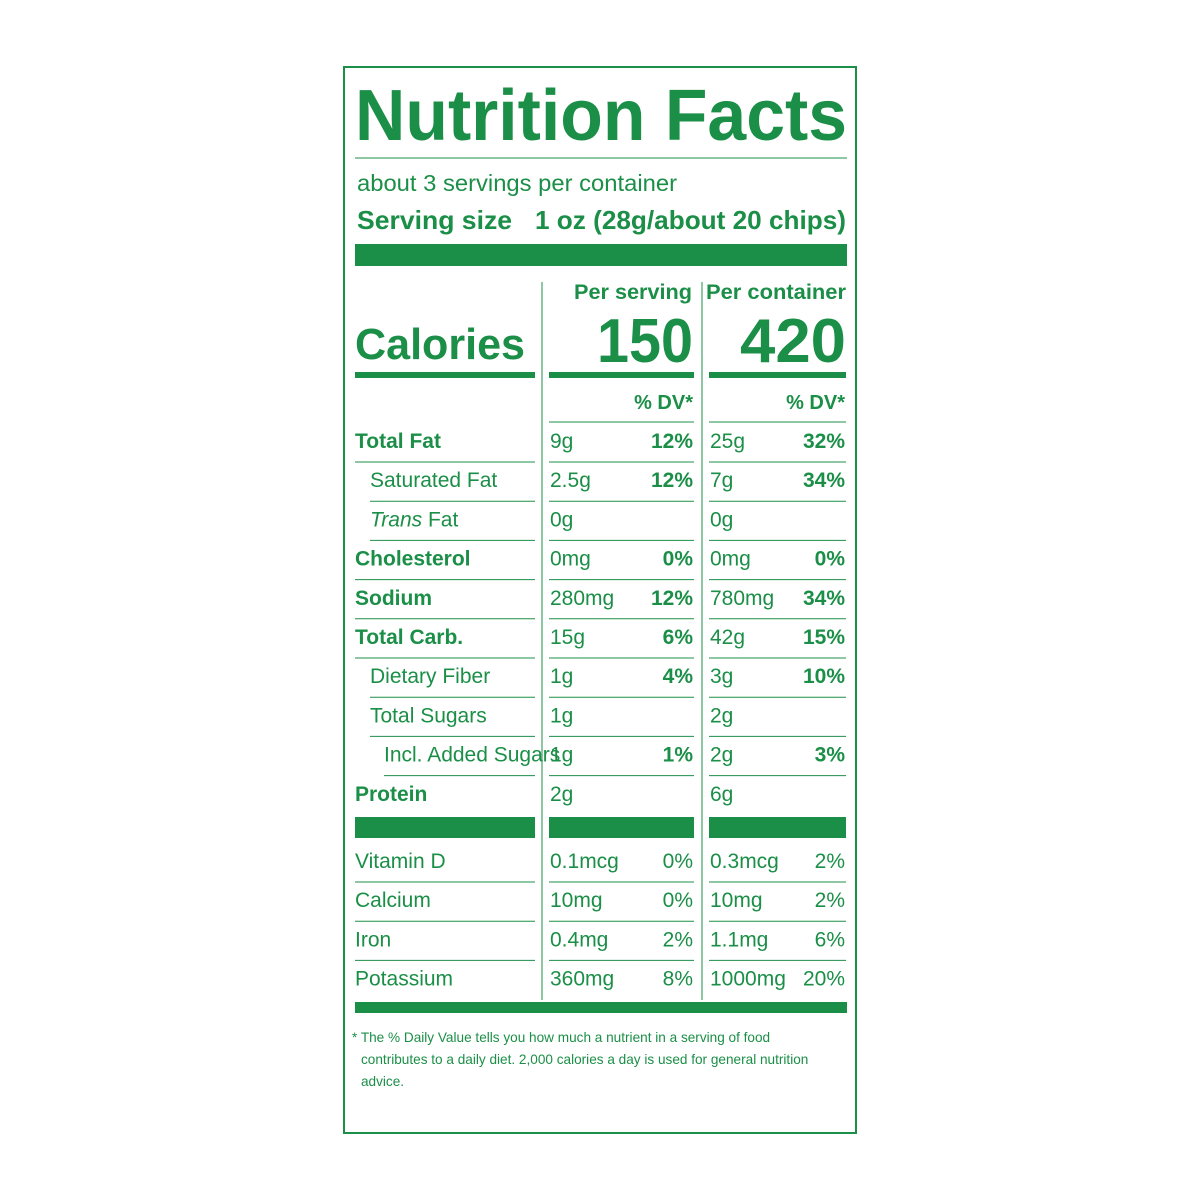  Describe the element at coordinates (721, 676) in the screenshot. I see `amount: 3g` at that location.